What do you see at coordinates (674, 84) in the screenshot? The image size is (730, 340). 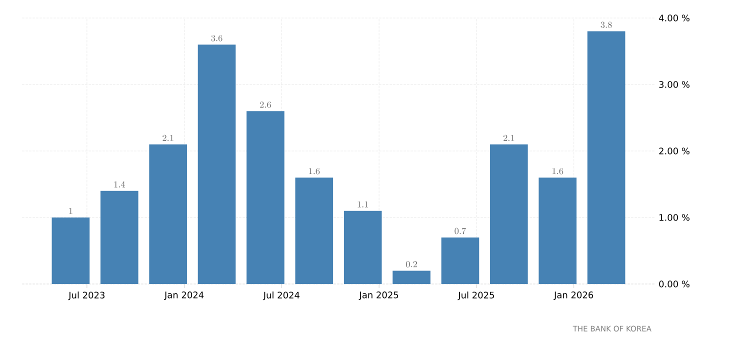 I see `y-tick-label: 3.00 %` at bounding box center [674, 84].